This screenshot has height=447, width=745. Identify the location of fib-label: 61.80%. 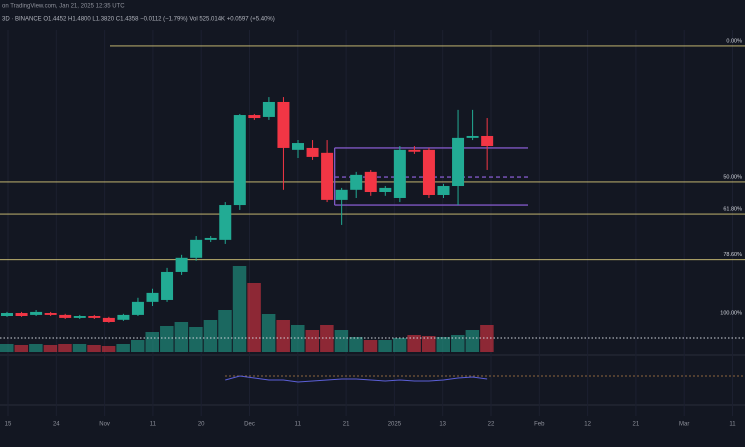
(732, 209).